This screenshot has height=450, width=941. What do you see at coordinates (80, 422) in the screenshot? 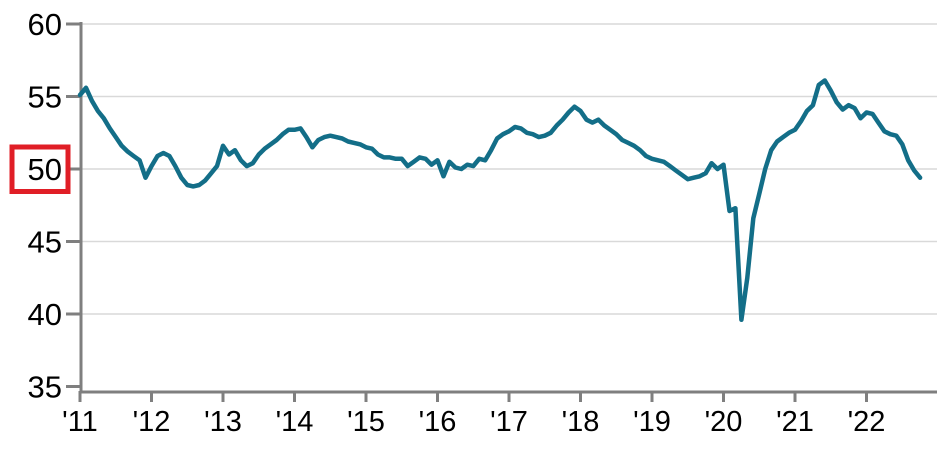
I see `x-tick-label-11: '11` at bounding box center [80, 422].